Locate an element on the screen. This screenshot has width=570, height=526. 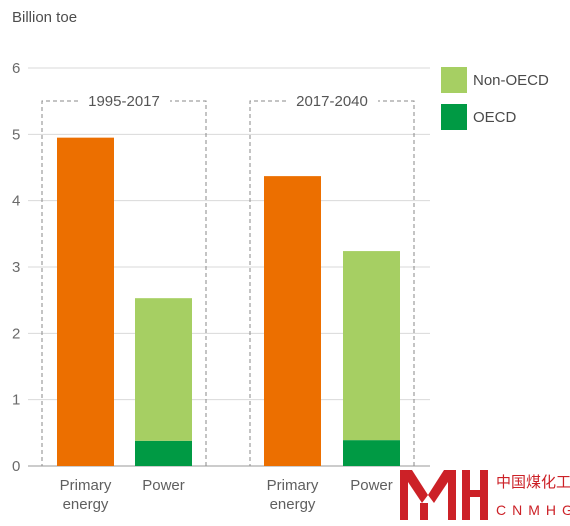
y-tick-label: 1 is located at coordinates (16, 400).